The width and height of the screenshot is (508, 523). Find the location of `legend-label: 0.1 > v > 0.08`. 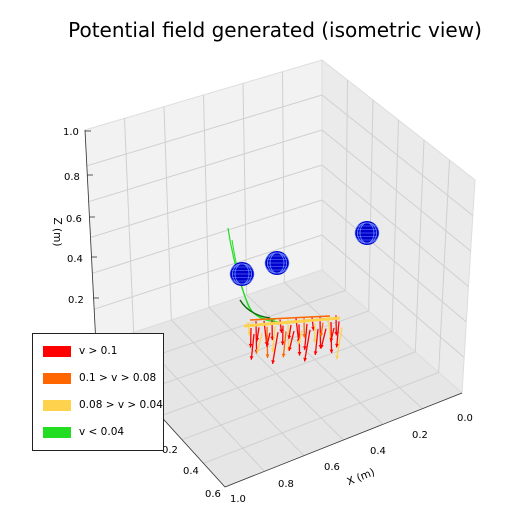

legend-label: 0.1 > v > 0.08 is located at coordinates (118, 378).